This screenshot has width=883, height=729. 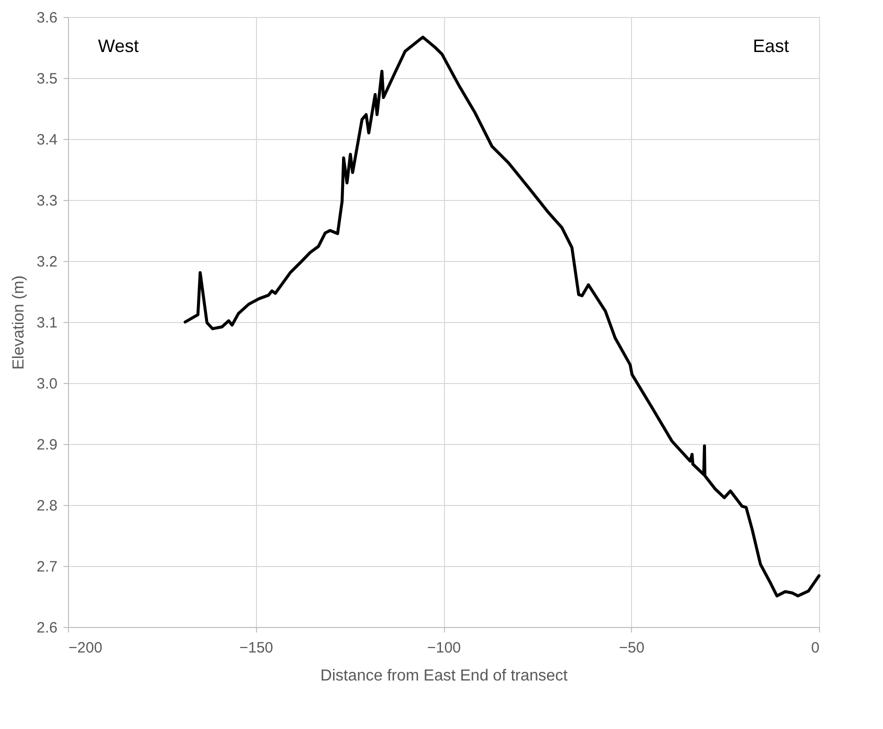 What do you see at coordinates (47, 567) in the screenshot?
I see `y-tick-label: 2.7` at bounding box center [47, 567].